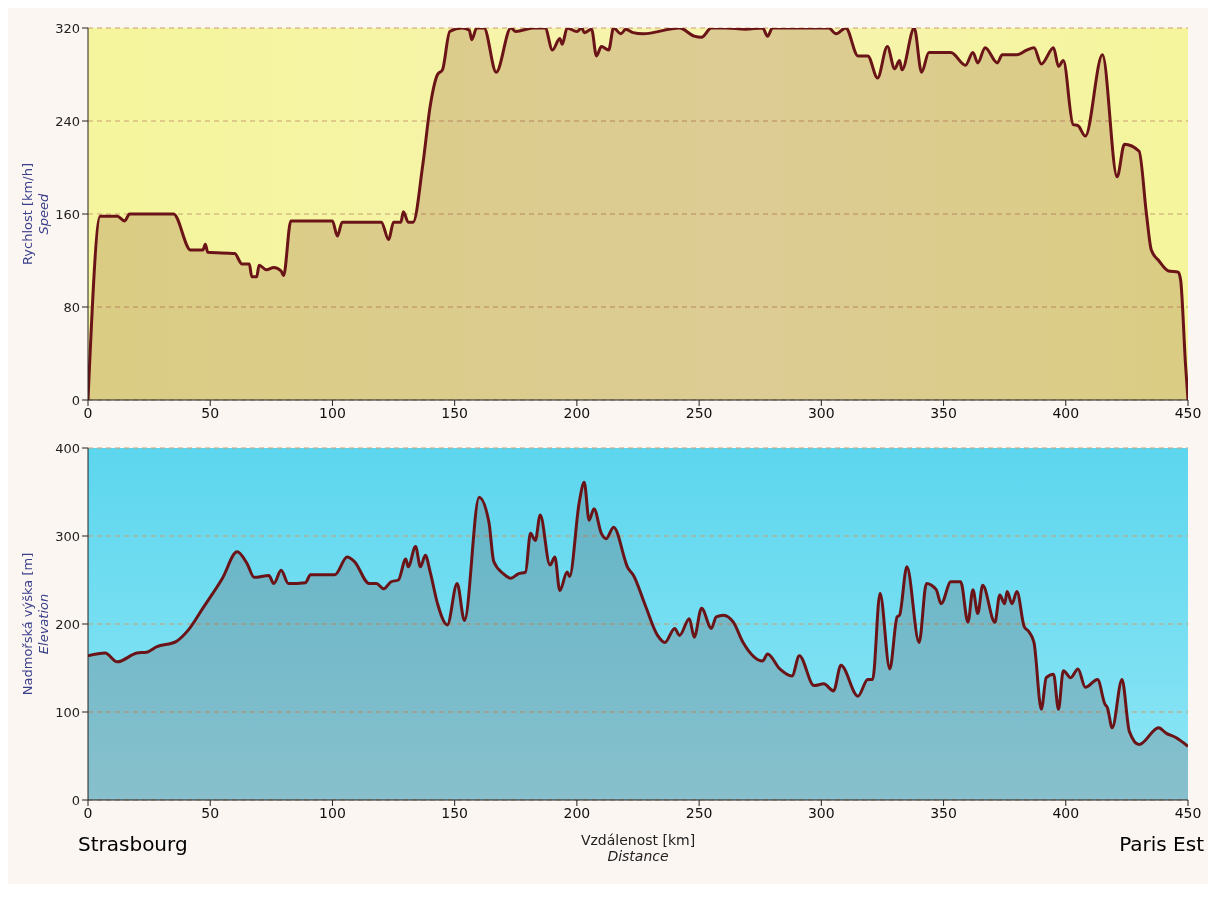 Image resolution: width=1219 pixels, height=920 pixels. What do you see at coordinates (35, 214) in the screenshot?
I see `y-axis-title: Rychlost [km/h] Speed` at bounding box center [35, 214].